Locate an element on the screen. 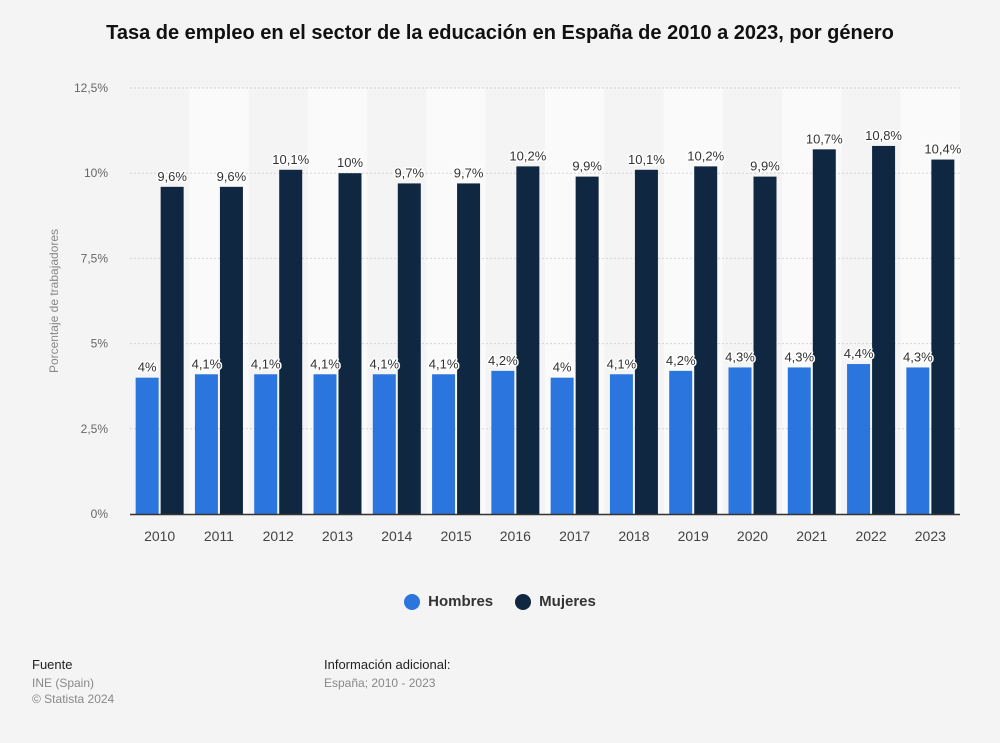  source-line: INE (Spain) is located at coordinates (63, 683).